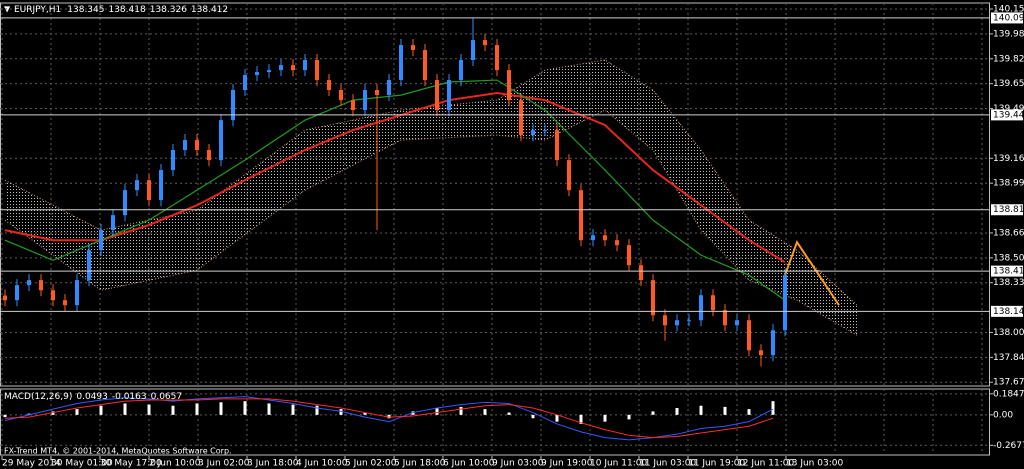 This screenshot has height=469, width=1024. Describe the element at coordinates (38, 397) in the screenshot. I see `indicator-name: MACD(12,26,9)` at that location.